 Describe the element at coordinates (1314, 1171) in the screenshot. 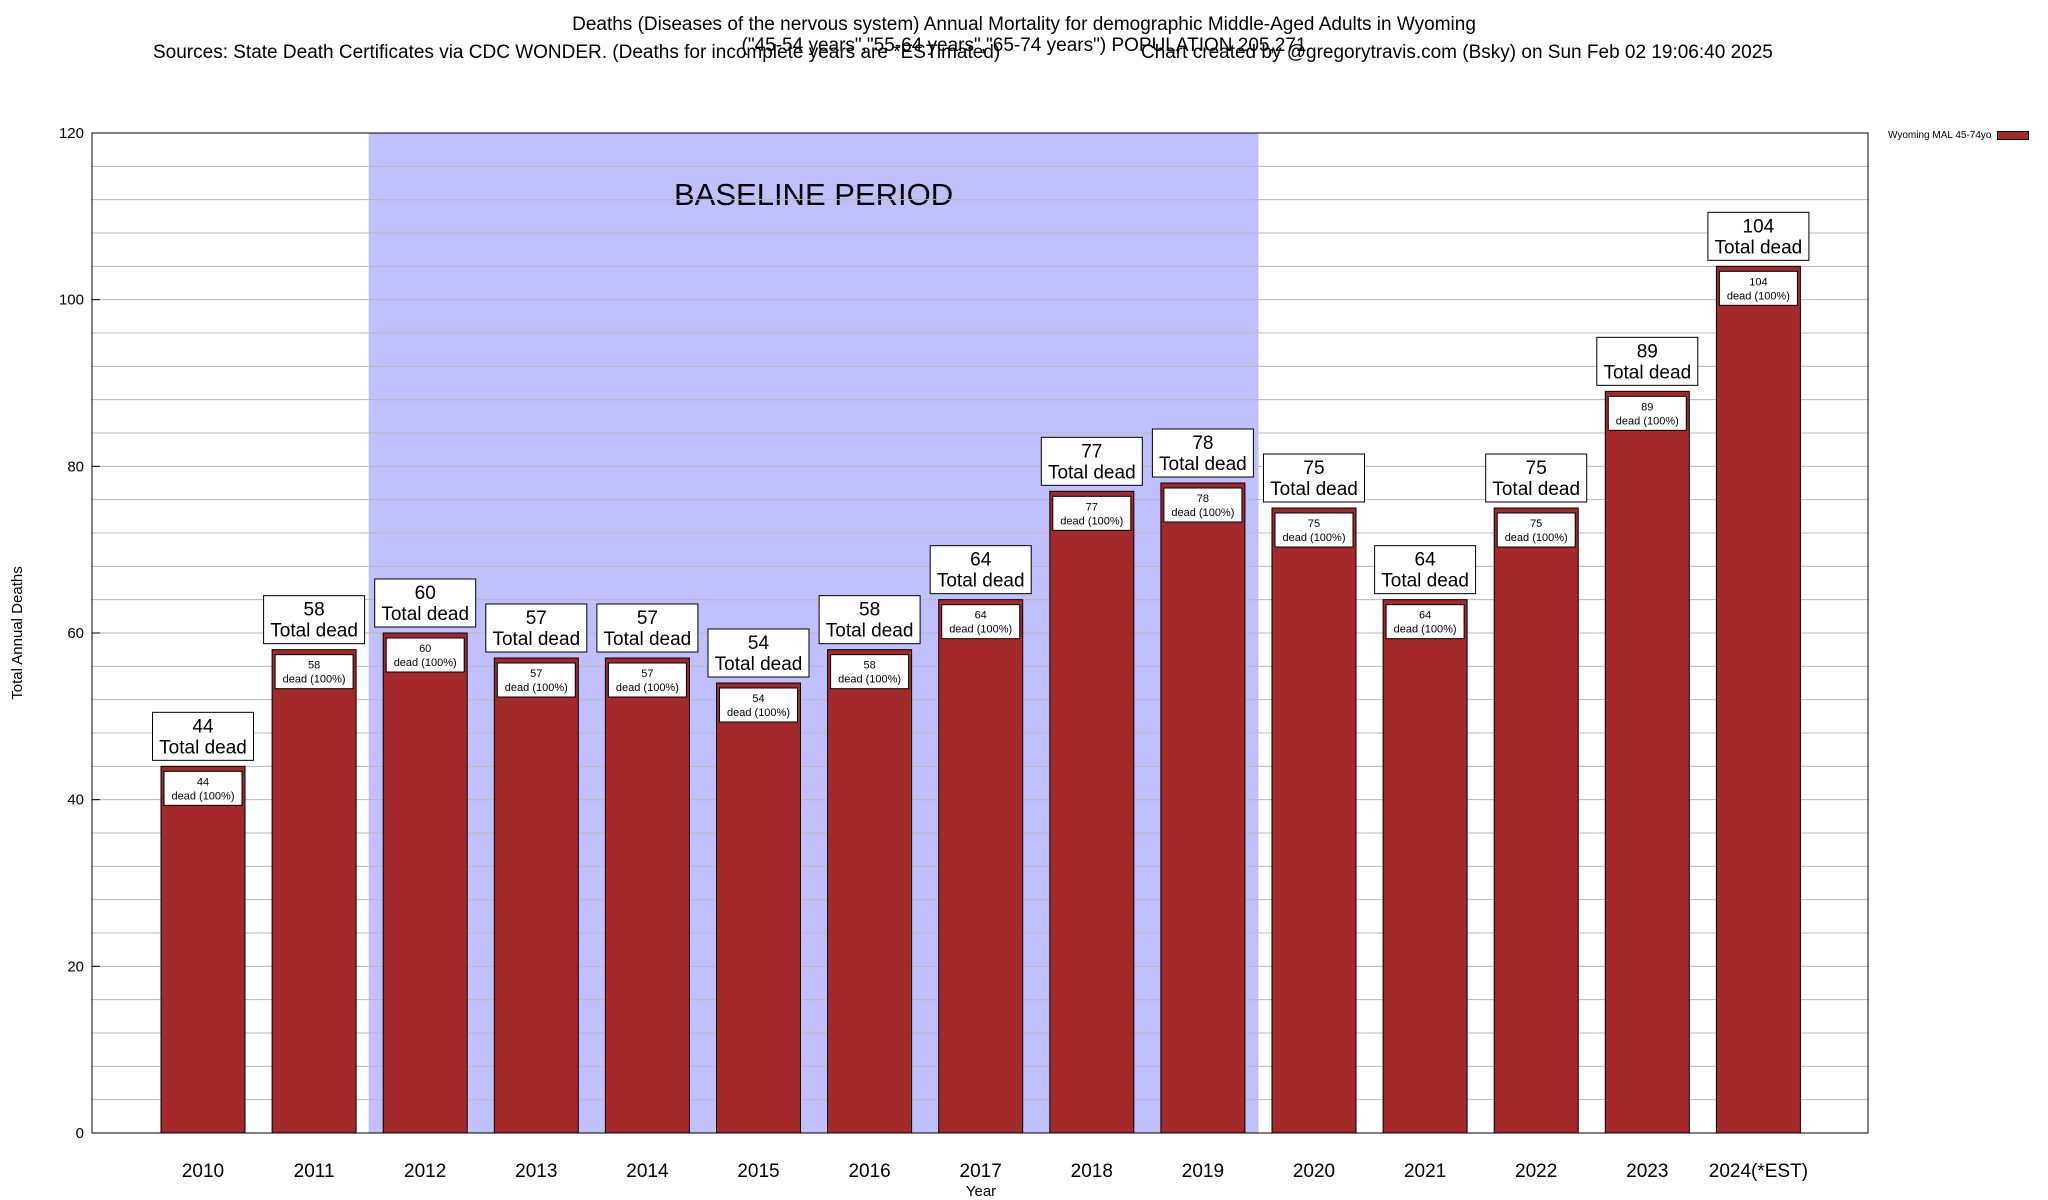

I see `x-tick-label: 2020` at that location.